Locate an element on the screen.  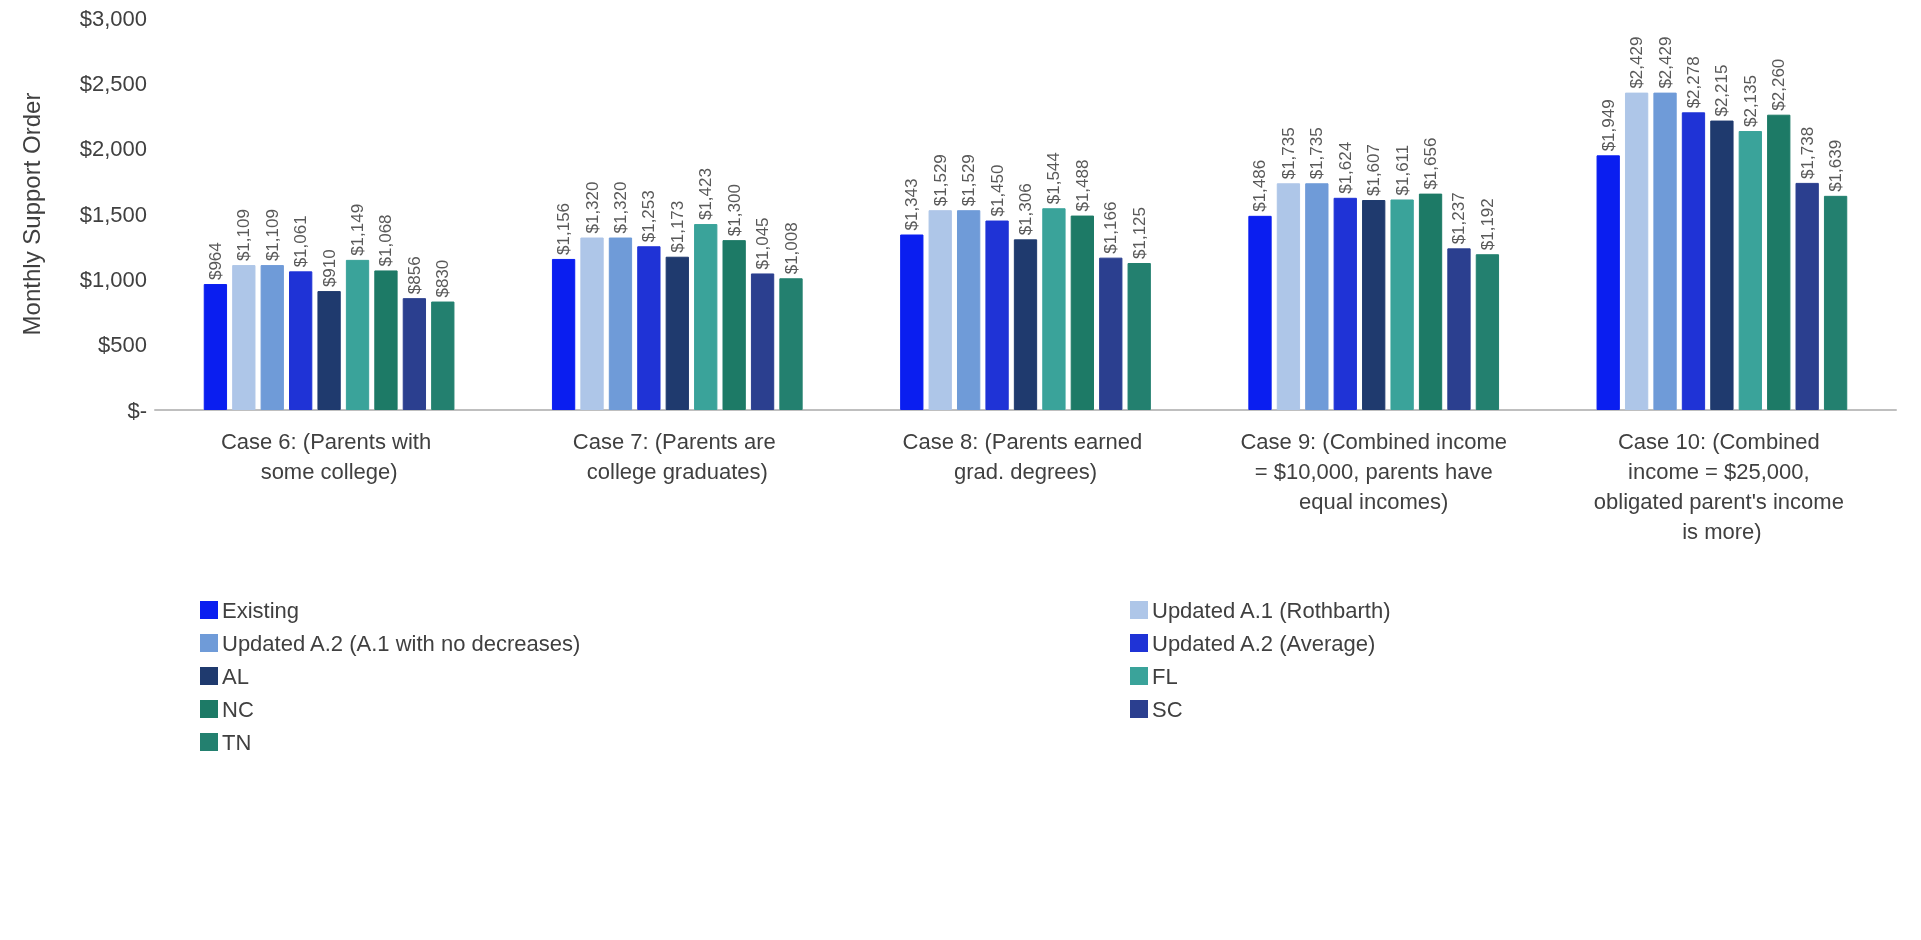
data-label: $1,486 is located at coordinates (1260, 185).